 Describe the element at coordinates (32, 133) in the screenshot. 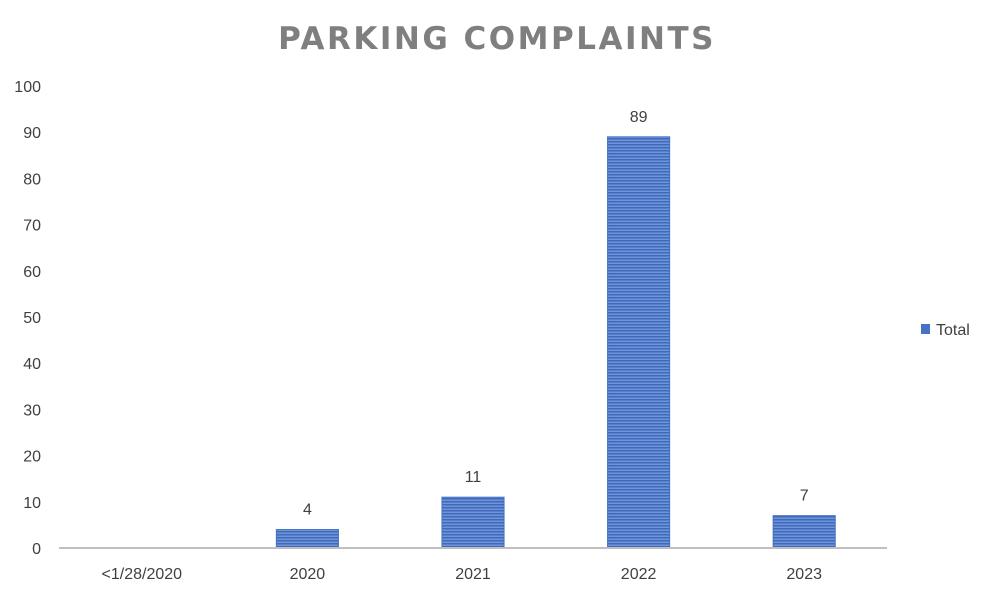

I see `y-tick-label: 90` at that location.